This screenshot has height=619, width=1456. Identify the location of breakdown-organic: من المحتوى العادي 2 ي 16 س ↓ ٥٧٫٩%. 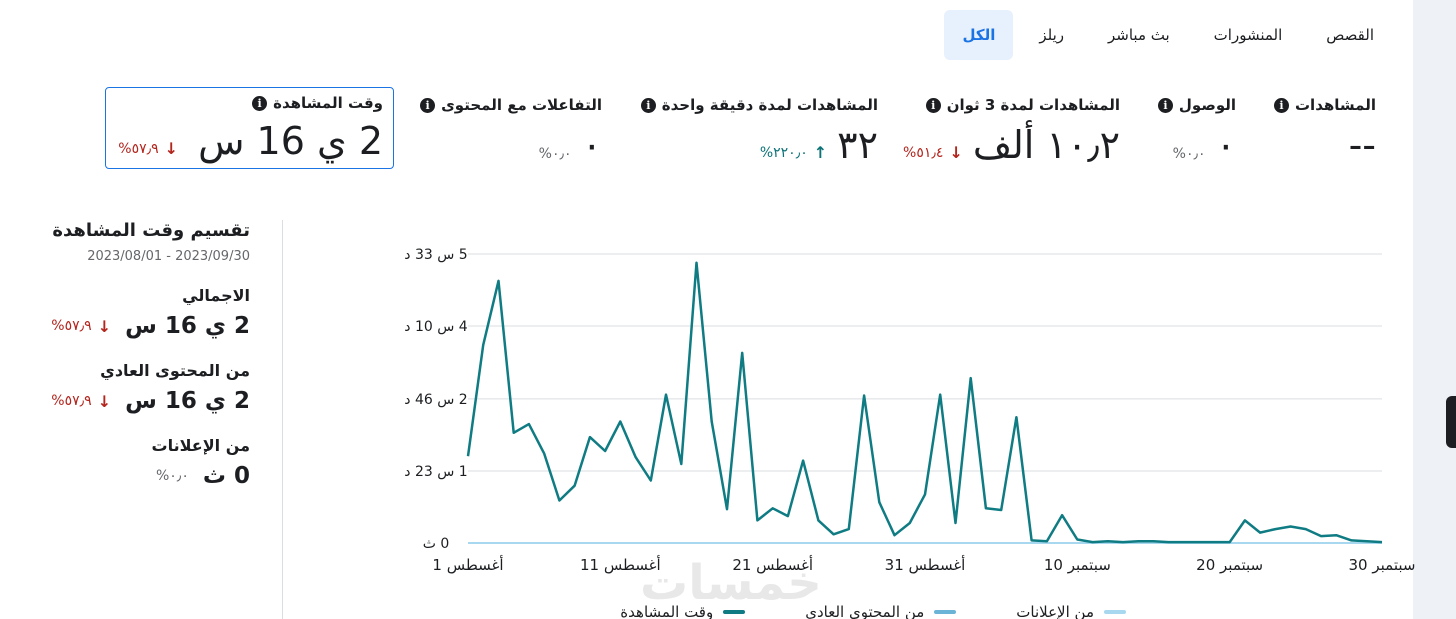
(140, 387).